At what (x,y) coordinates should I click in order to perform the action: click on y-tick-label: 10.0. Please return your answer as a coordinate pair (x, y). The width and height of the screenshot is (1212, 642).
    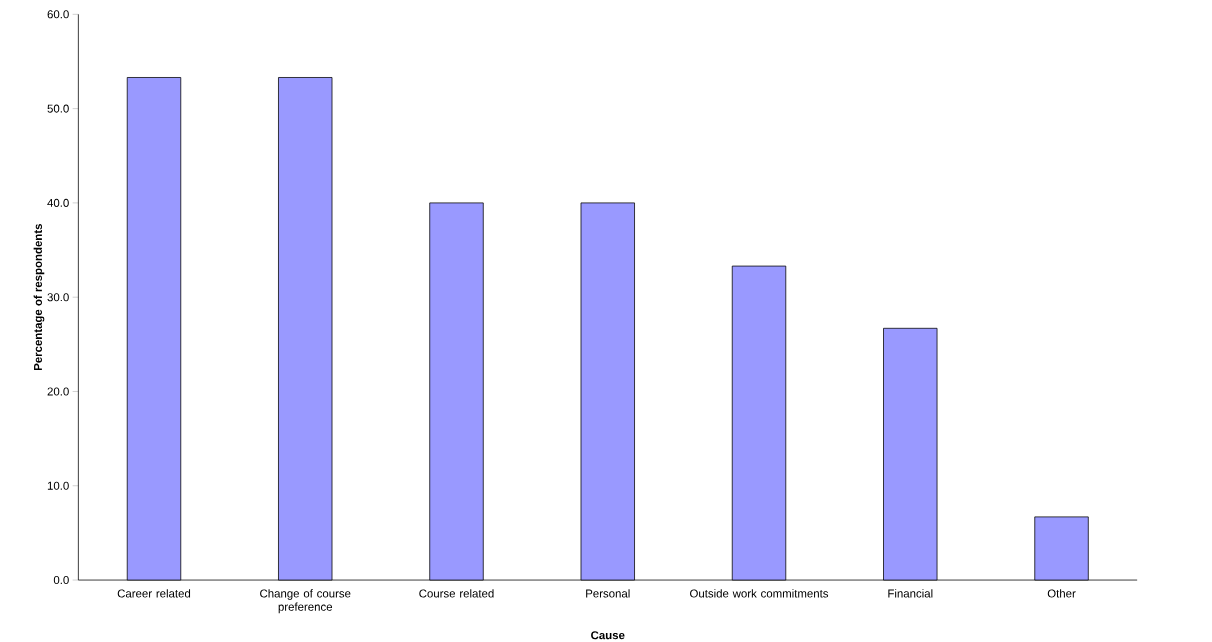
    Looking at the image, I should click on (58, 485).